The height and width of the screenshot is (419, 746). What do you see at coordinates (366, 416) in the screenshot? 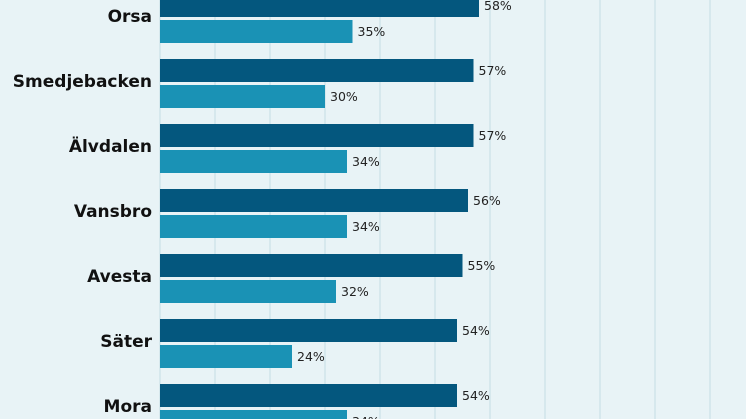
I see `value-label-mora-series-2: 34%` at bounding box center [366, 416].